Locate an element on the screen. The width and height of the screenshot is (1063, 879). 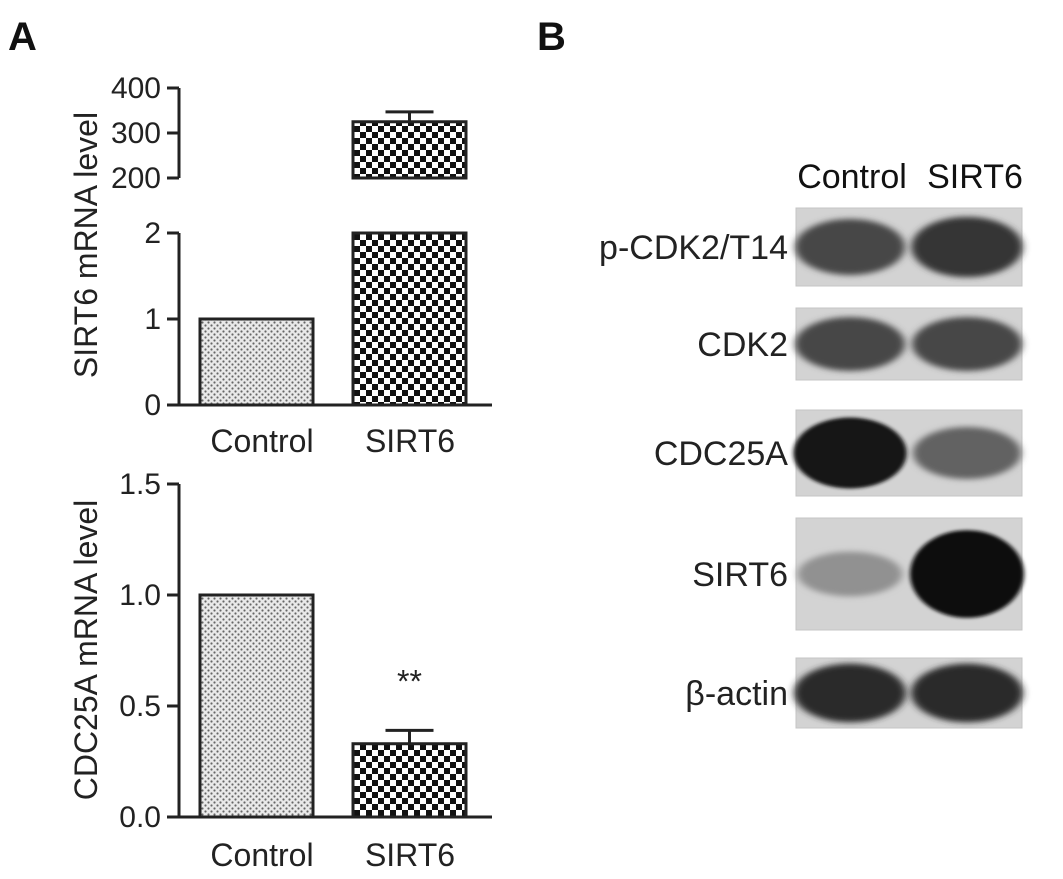
chart2-significance-sirt6: ** is located at coordinates (409, 681).